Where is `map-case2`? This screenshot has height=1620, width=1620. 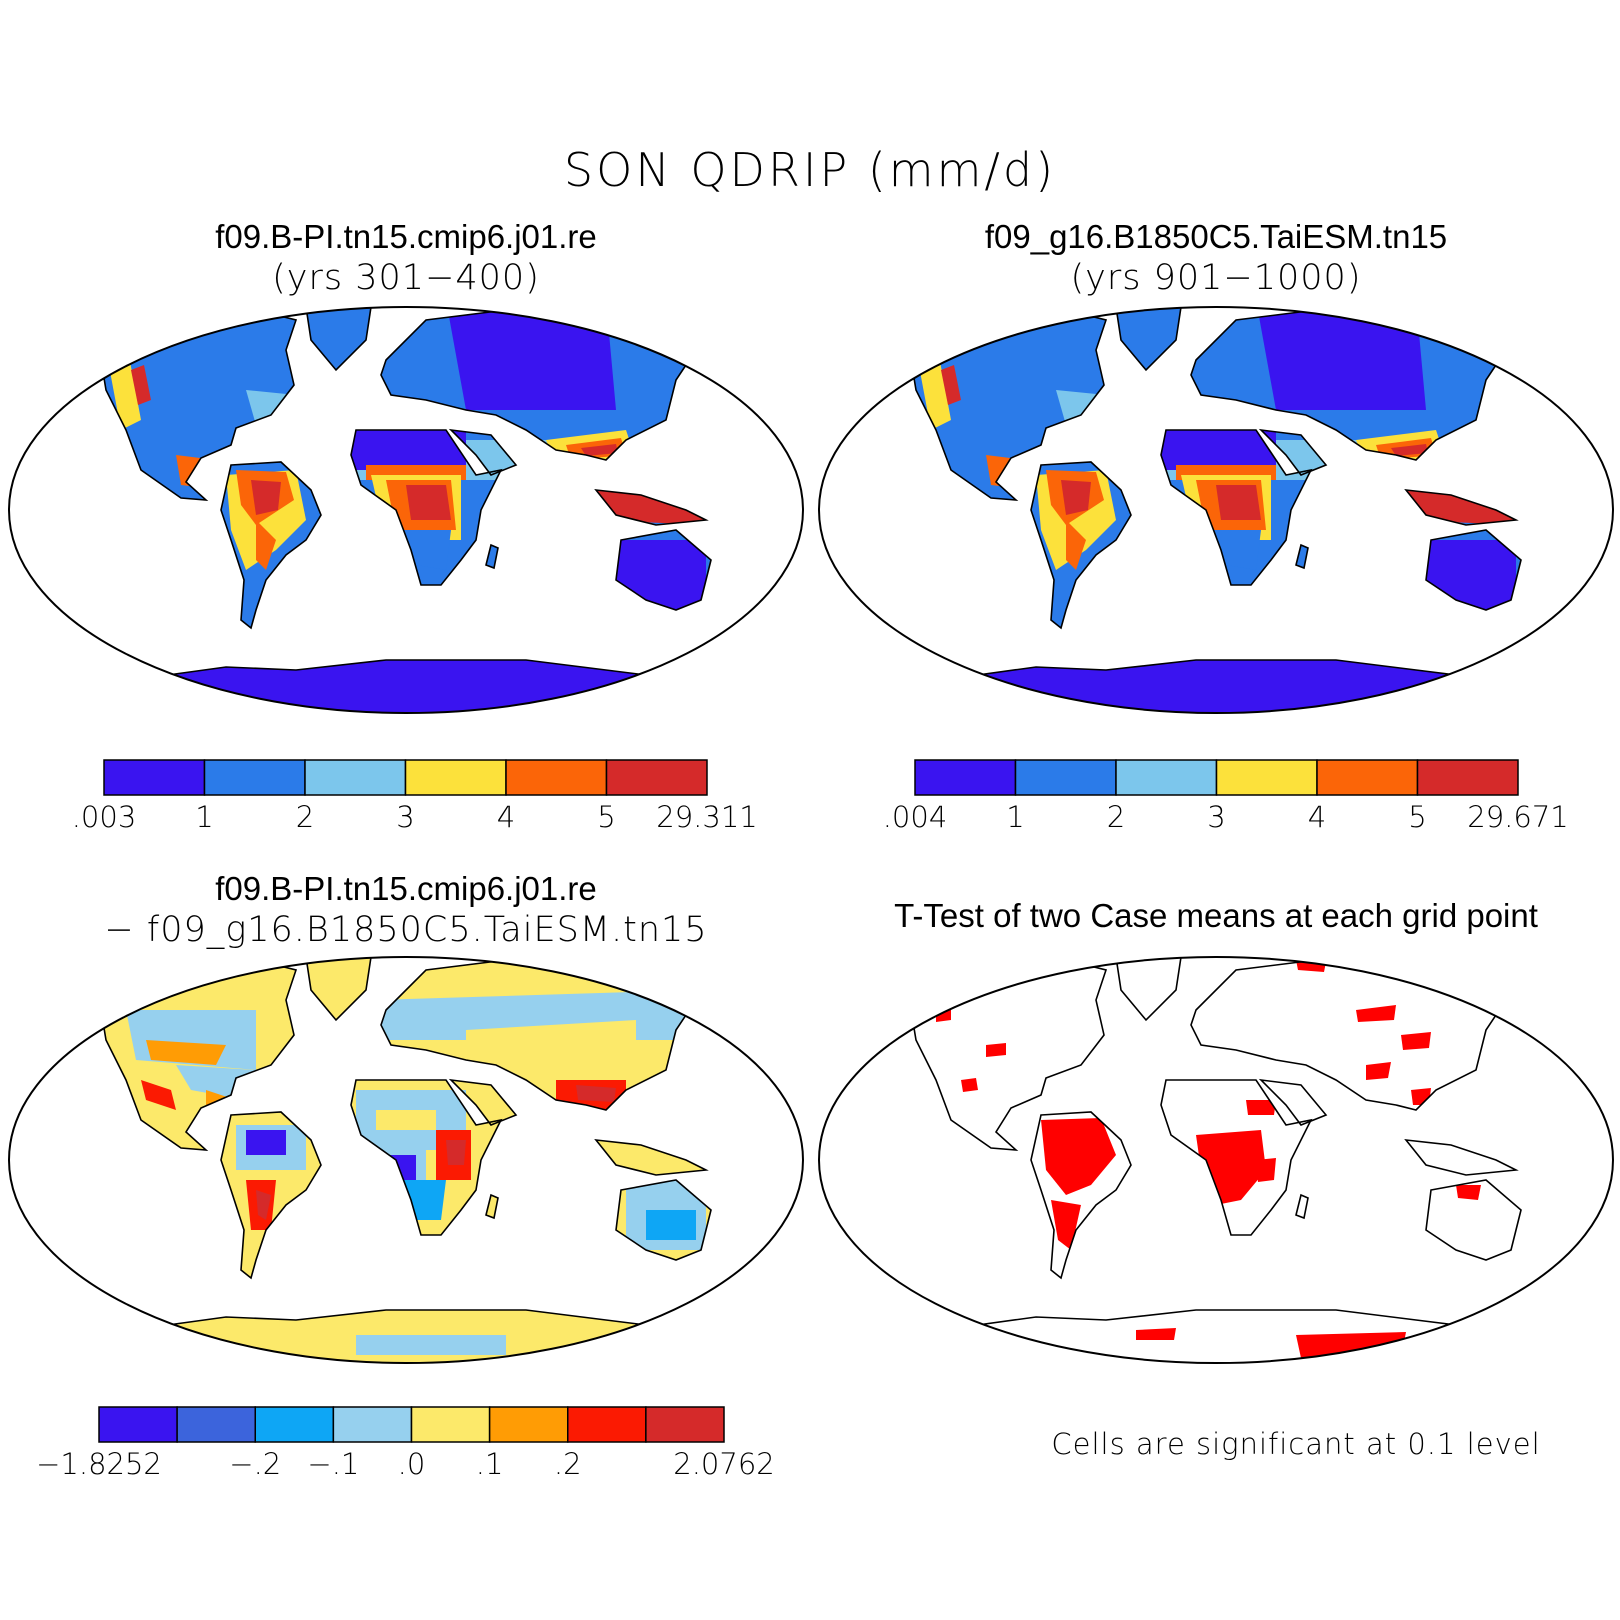 map-case2 is located at coordinates (1216, 510).